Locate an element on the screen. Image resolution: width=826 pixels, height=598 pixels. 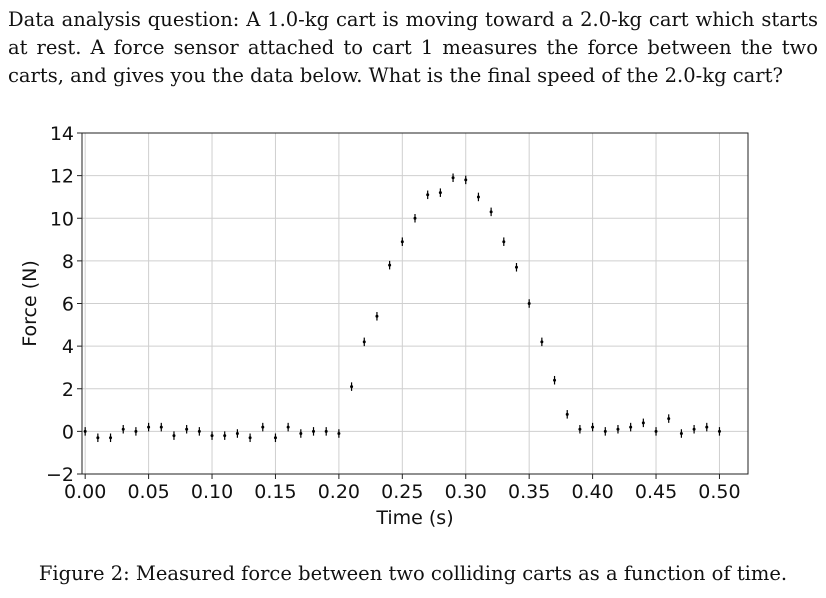
y-tick-label: 14 is located at coordinates (62, 134).